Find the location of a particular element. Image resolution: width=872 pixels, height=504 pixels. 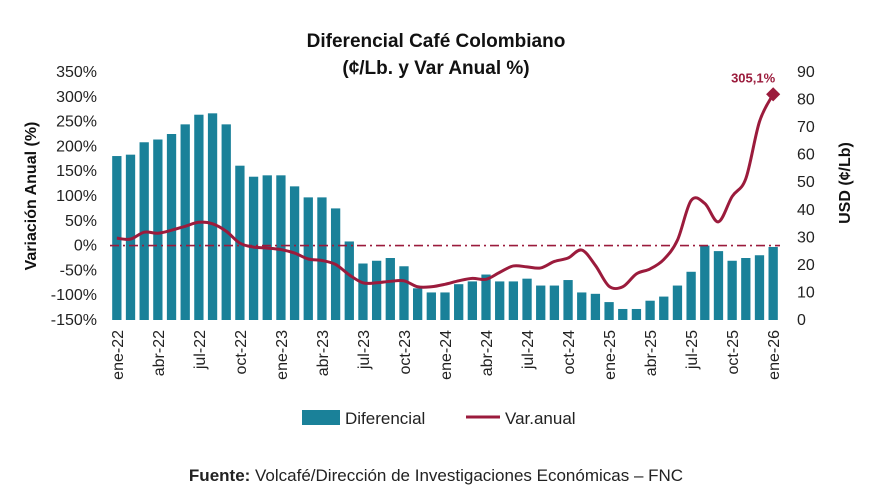

left-tick-label: -150% is located at coordinates (74, 320).